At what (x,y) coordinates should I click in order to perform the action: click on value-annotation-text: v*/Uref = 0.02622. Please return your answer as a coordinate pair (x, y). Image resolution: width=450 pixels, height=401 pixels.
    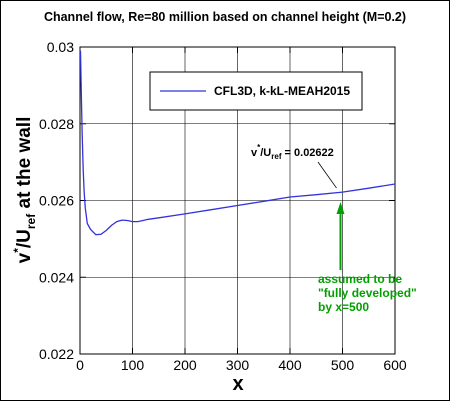
    Looking at the image, I should click on (292, 152).